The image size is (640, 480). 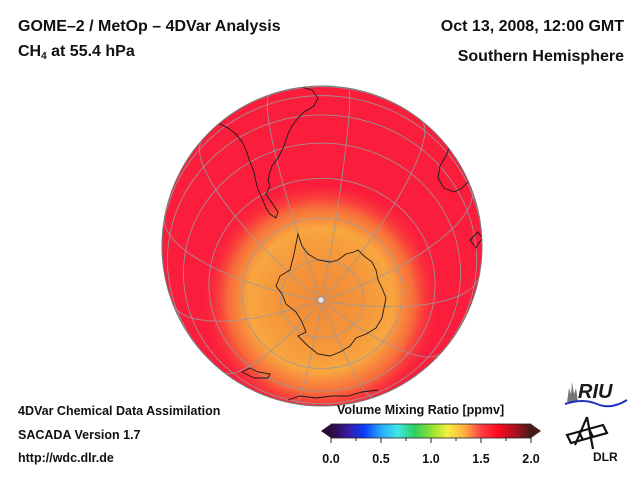 What do you see at coordinates (44, 56) in the screenshot?
I see `species-subscript: 4` at bounding box center [44, 56].